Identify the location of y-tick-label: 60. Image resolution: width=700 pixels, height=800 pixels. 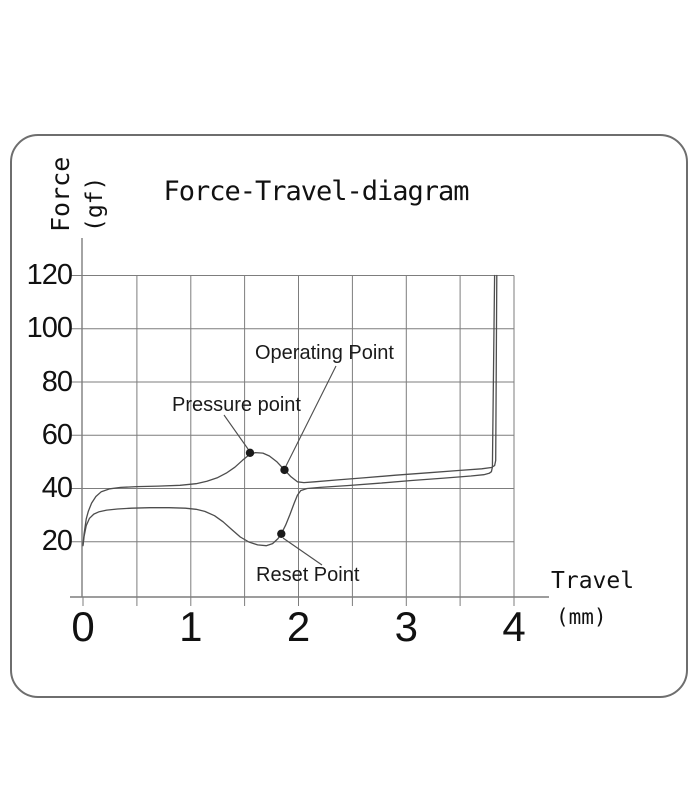
(57, 434).